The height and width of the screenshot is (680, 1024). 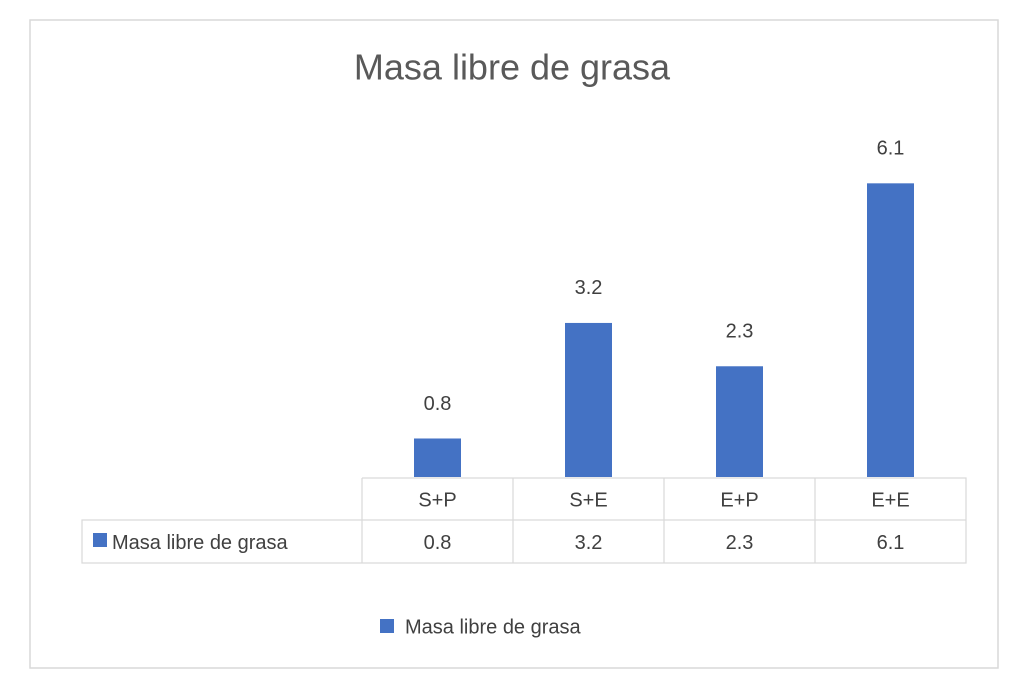 What do you see at coordinates (589, 288) in the screenshot?
I see `data-label: 3.2` at bounding box center [589, 288].